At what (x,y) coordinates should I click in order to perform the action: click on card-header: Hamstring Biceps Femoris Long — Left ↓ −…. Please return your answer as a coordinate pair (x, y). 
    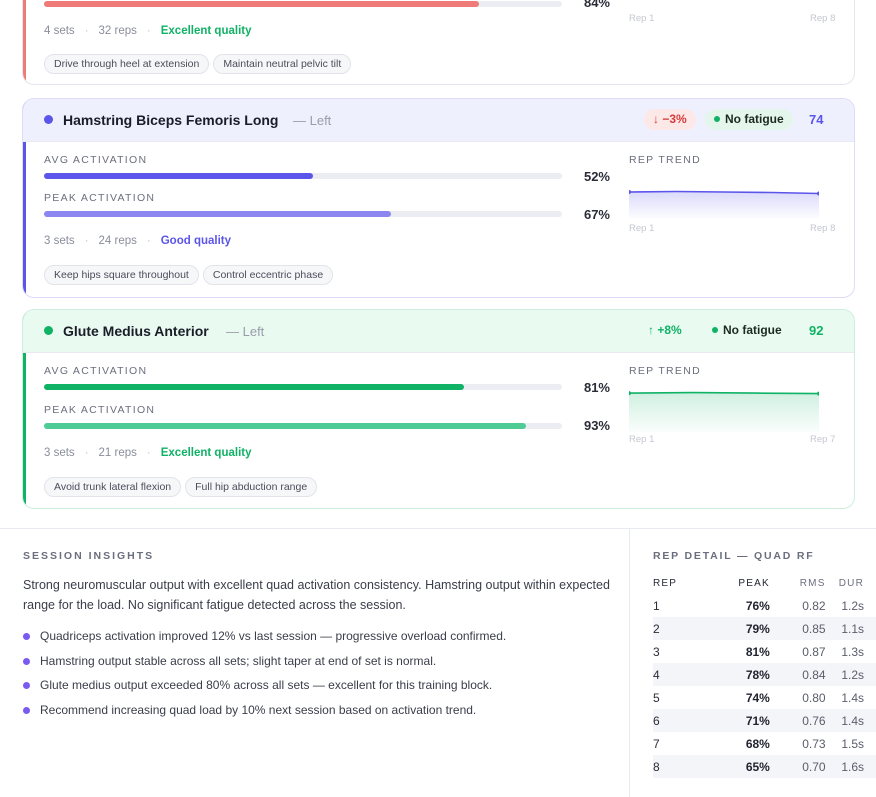
    Looking at the image, I should click on (438, 120).